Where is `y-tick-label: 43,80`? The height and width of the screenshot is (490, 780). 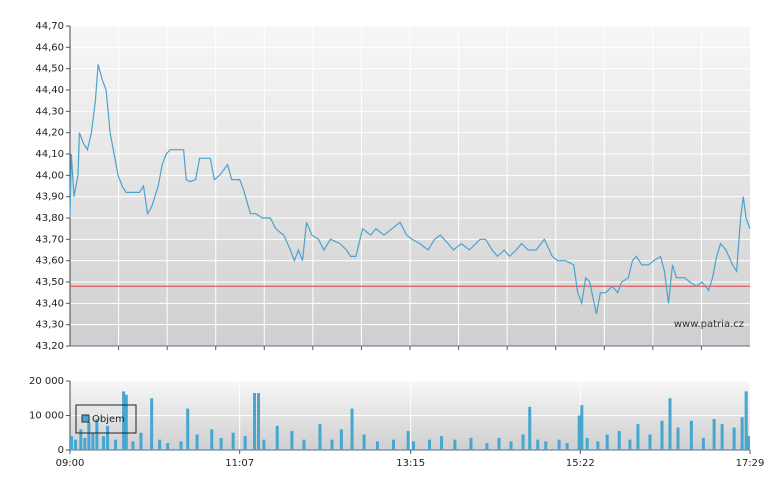 y-tick-label: 43,80 is located at coordinates (49, 218).